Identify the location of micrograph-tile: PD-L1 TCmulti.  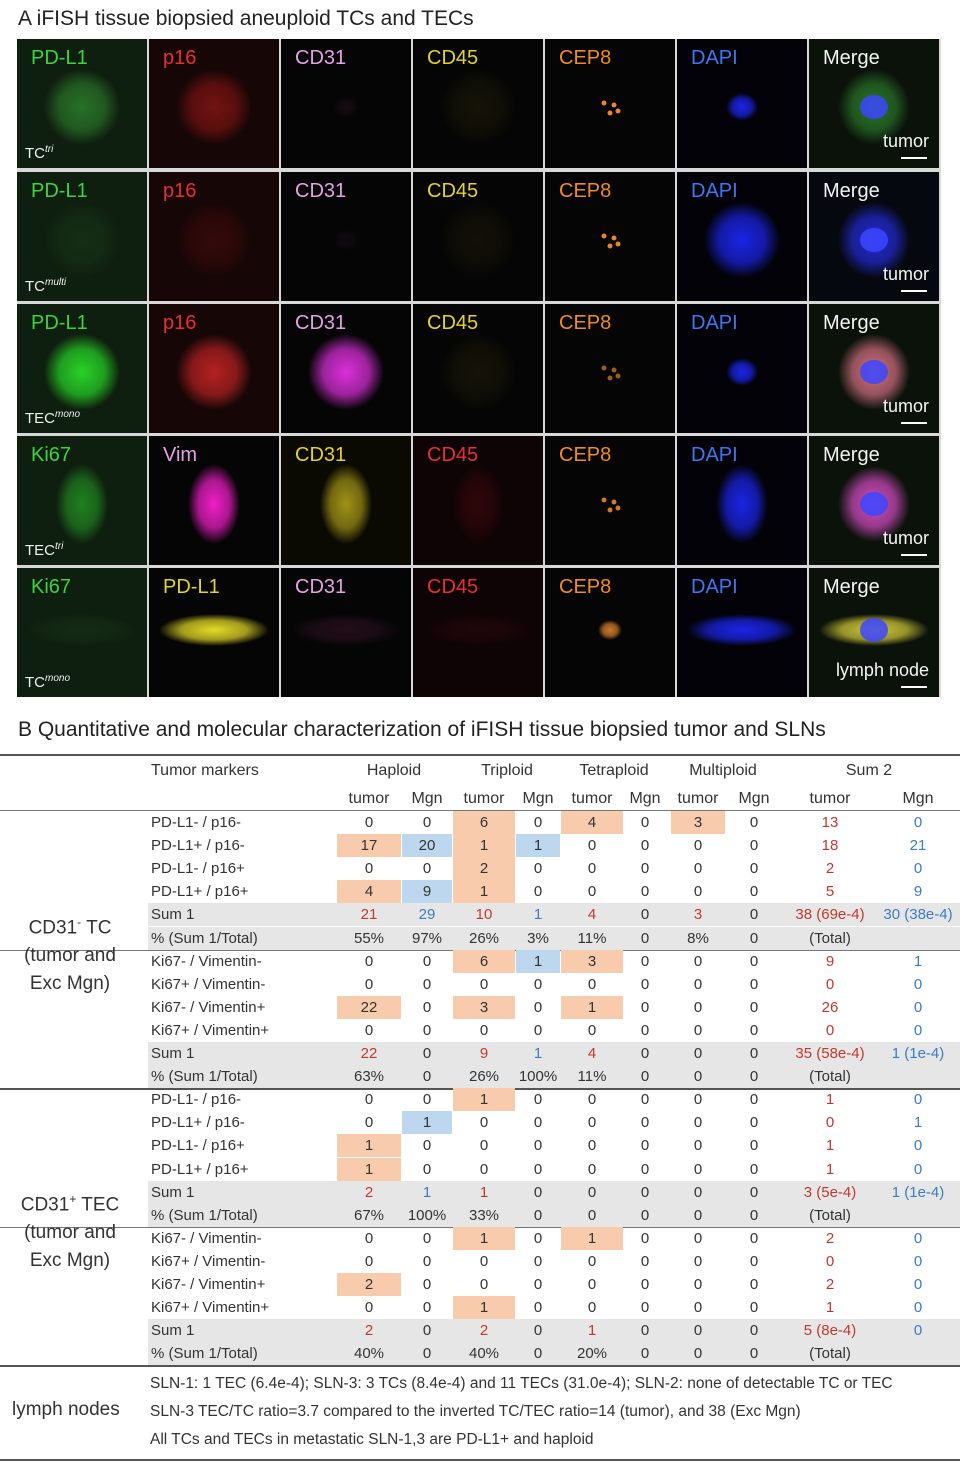
(82, 236).